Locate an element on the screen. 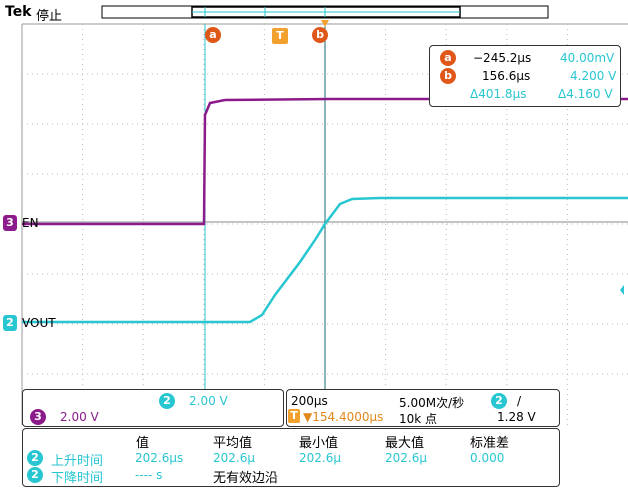  cursor-b-marker: b is located at coordinates (320, 35).